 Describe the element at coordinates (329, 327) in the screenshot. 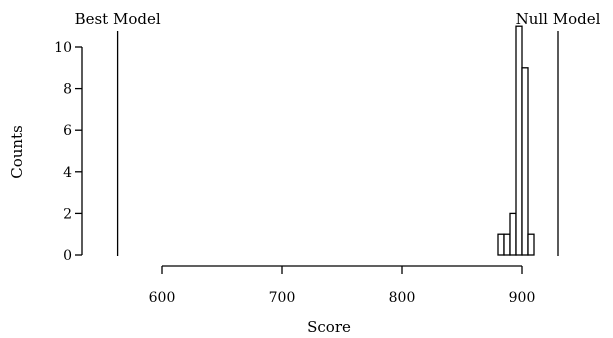

I see `x-axis-title: Score` at that location.